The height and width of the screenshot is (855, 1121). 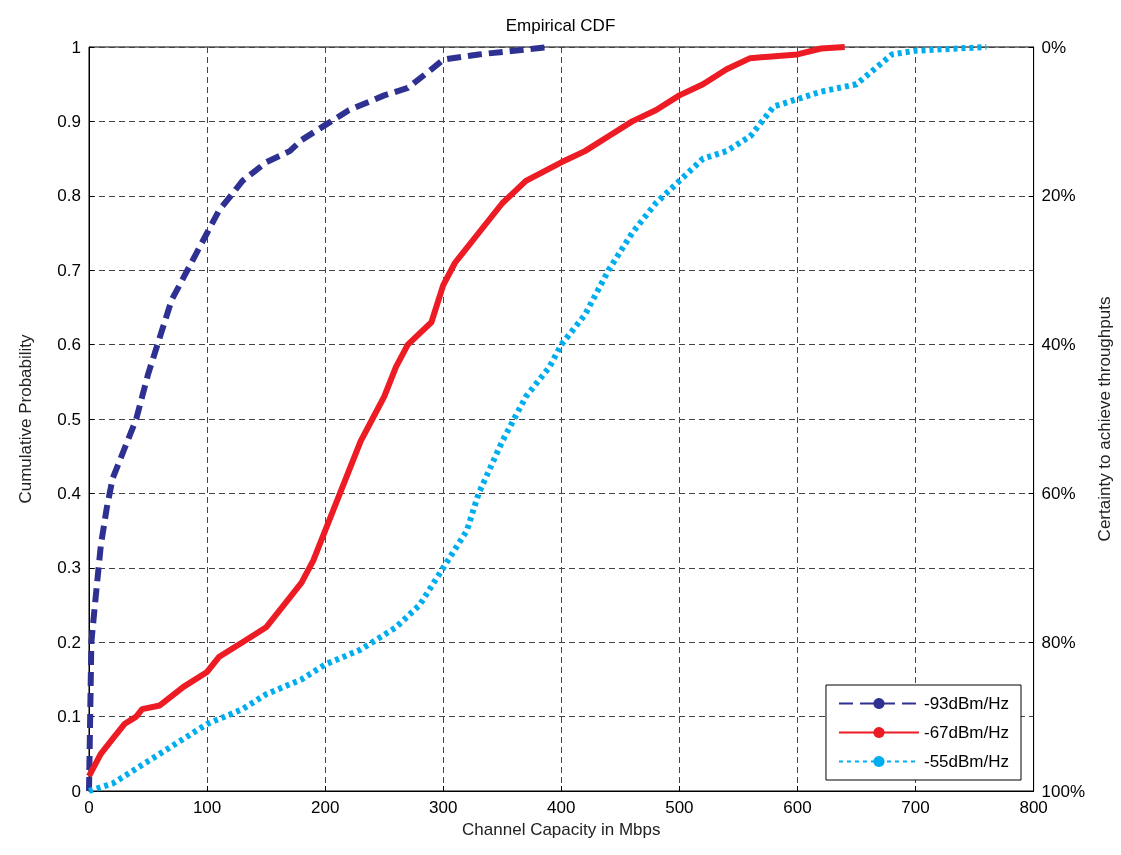 What do you see at coordinates (560, 25) in the screenshot?
I see `chart-title: Empirical CDF` at bounding box center [560, 25].